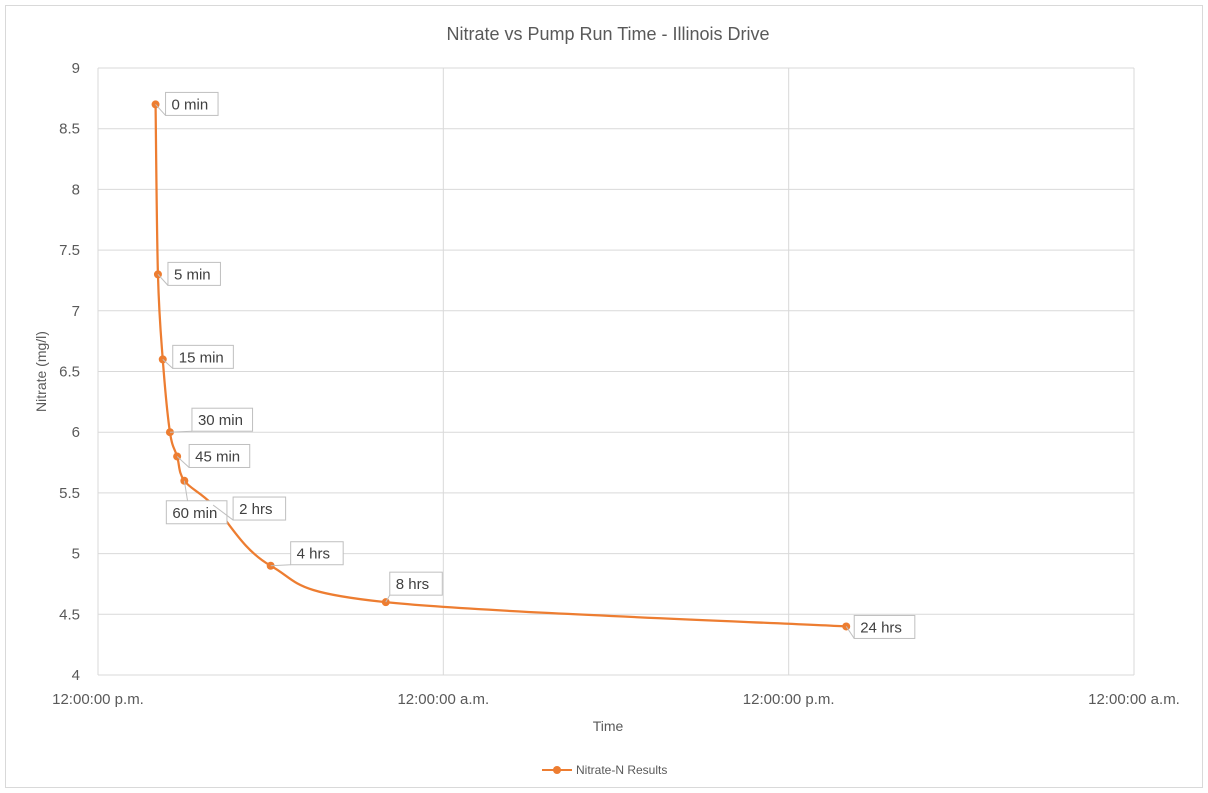  Describe the element at coordinates (69, 372) in the screenshot. I see `y-tick-label: 6.5` at that location.